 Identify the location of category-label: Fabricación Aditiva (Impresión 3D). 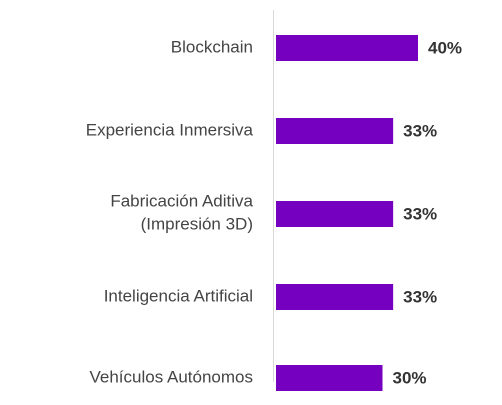
(181, 213).